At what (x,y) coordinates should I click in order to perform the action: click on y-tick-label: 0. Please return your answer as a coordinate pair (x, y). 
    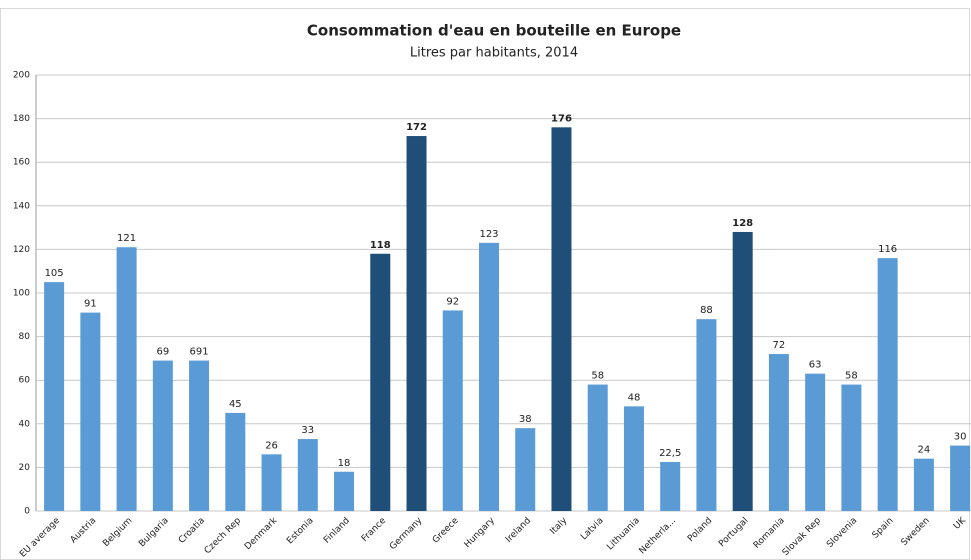
    Looking at the image, I should click on (27, 512).